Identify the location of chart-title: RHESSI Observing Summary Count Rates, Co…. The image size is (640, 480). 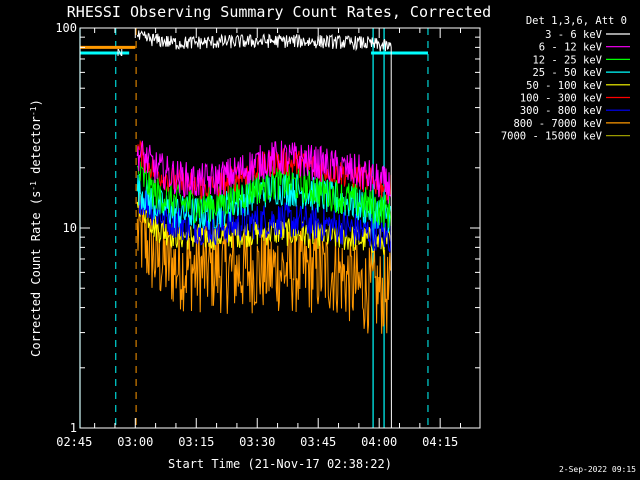
(279, 12).